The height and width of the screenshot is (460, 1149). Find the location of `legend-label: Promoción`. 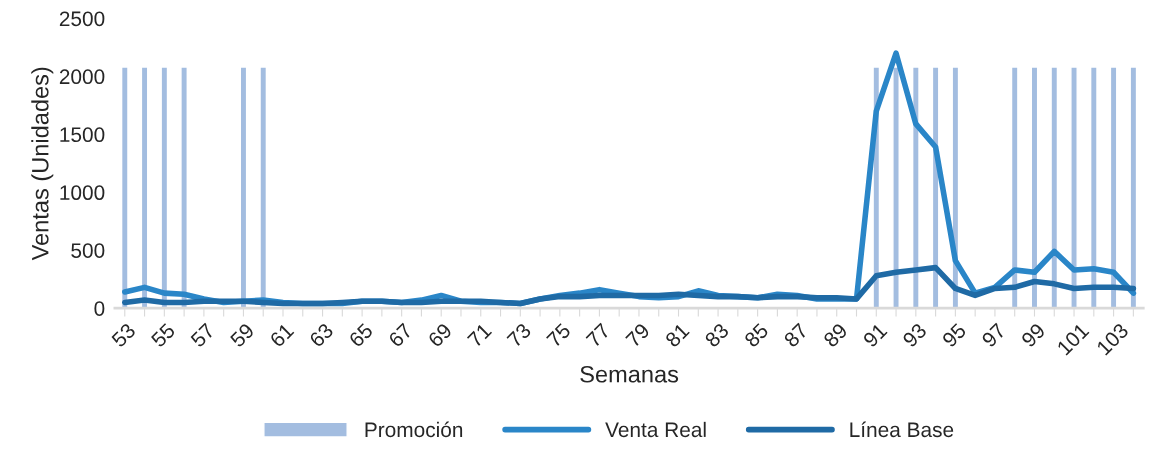

legend-label: Promoción is located at coordinates (414, 429).